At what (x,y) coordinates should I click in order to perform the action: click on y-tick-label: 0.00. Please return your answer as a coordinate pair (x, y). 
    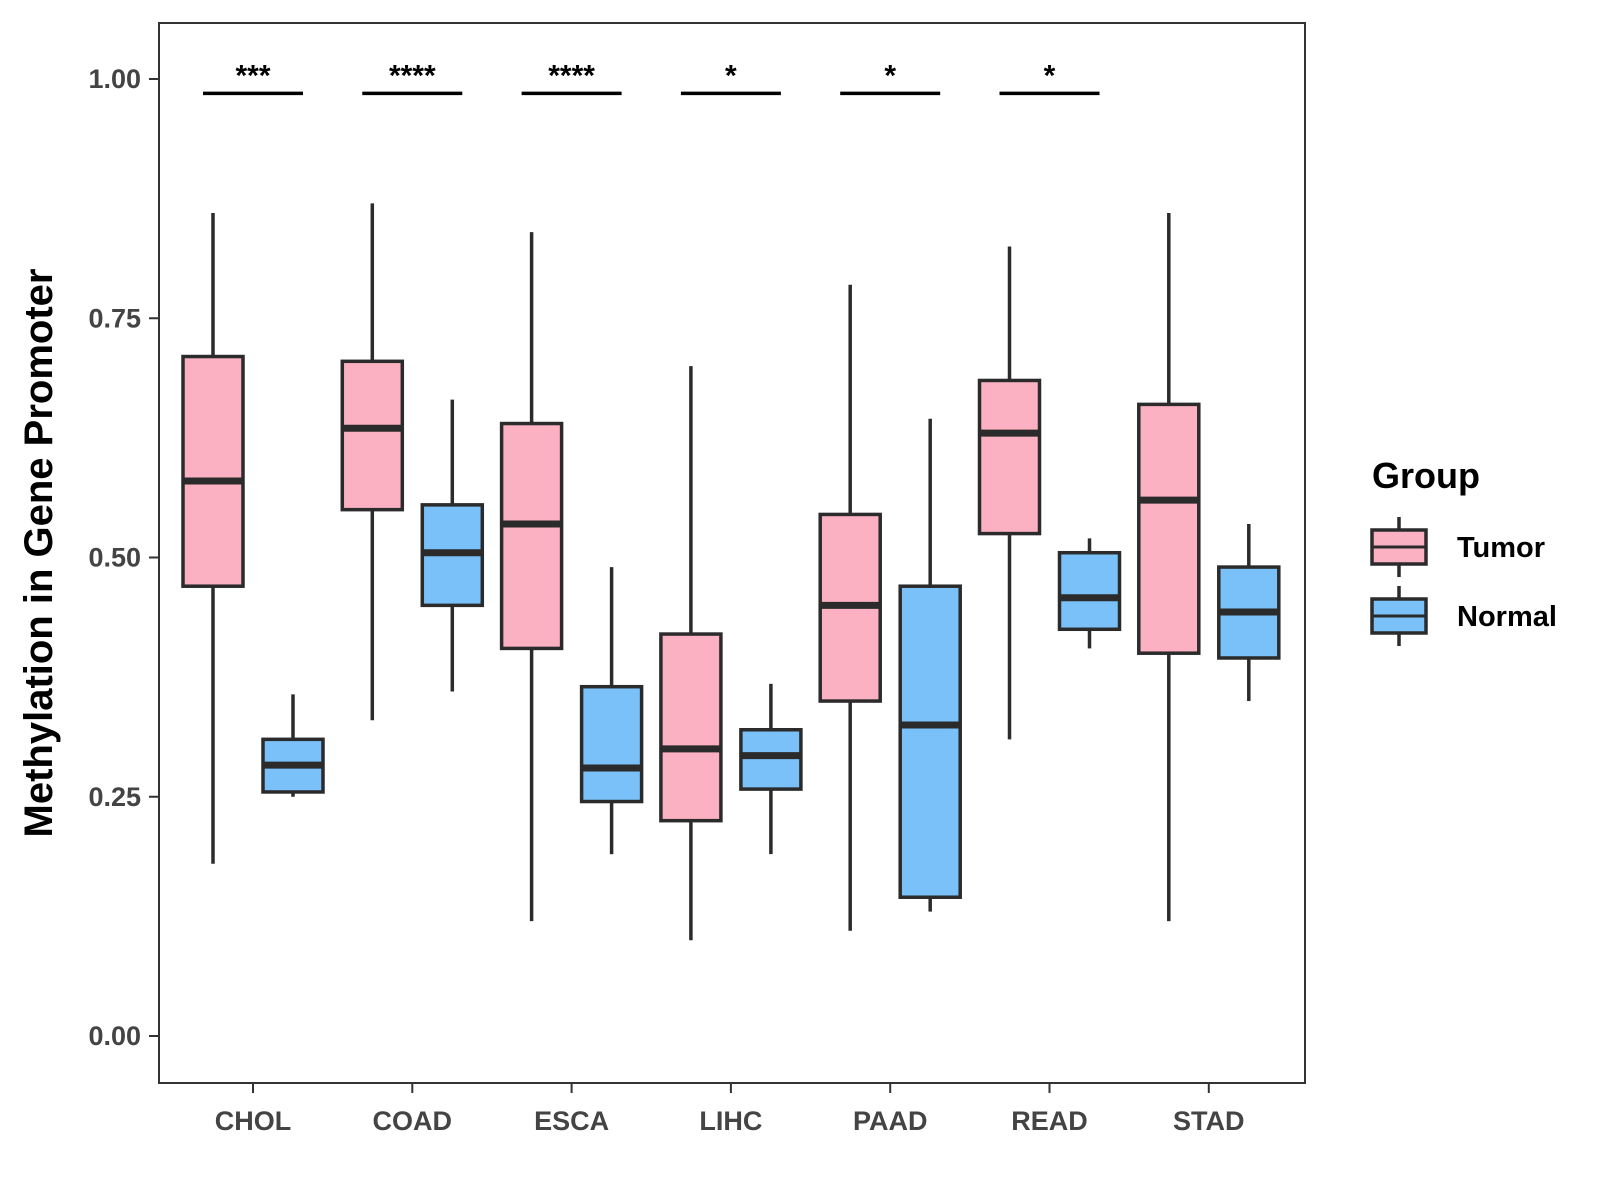
    Looking at the image, I should click on (114, 1036).